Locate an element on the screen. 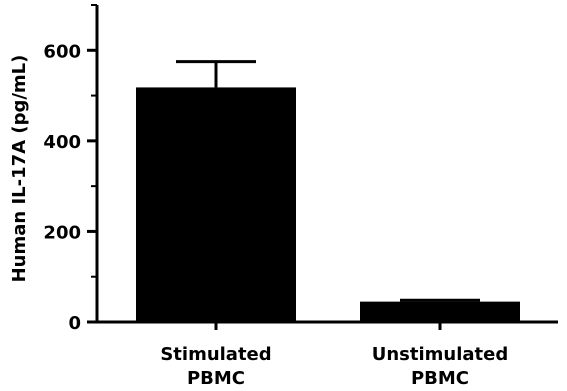 The width and height of the screenshot is (567, 391). y-tick-label: 600 is located at coordinates (62, 51).